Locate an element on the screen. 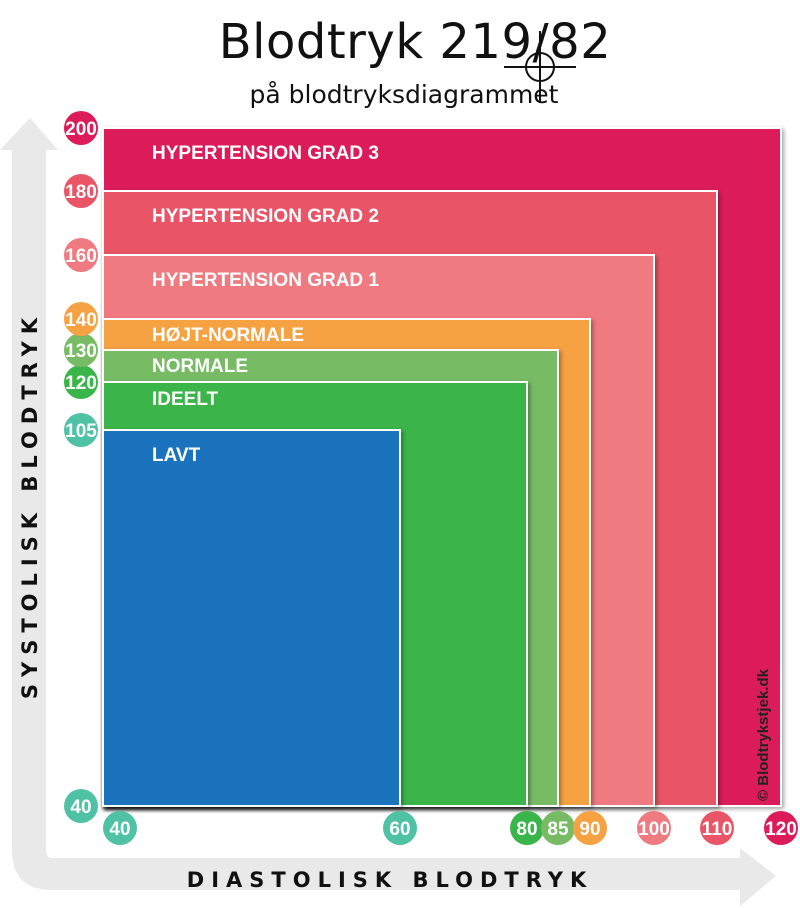 Image resolution: width=800 pixels, height=908 pixels. x-axis-title: DIASTOLISK BLODTRYK is located at coordinates (390, 880).